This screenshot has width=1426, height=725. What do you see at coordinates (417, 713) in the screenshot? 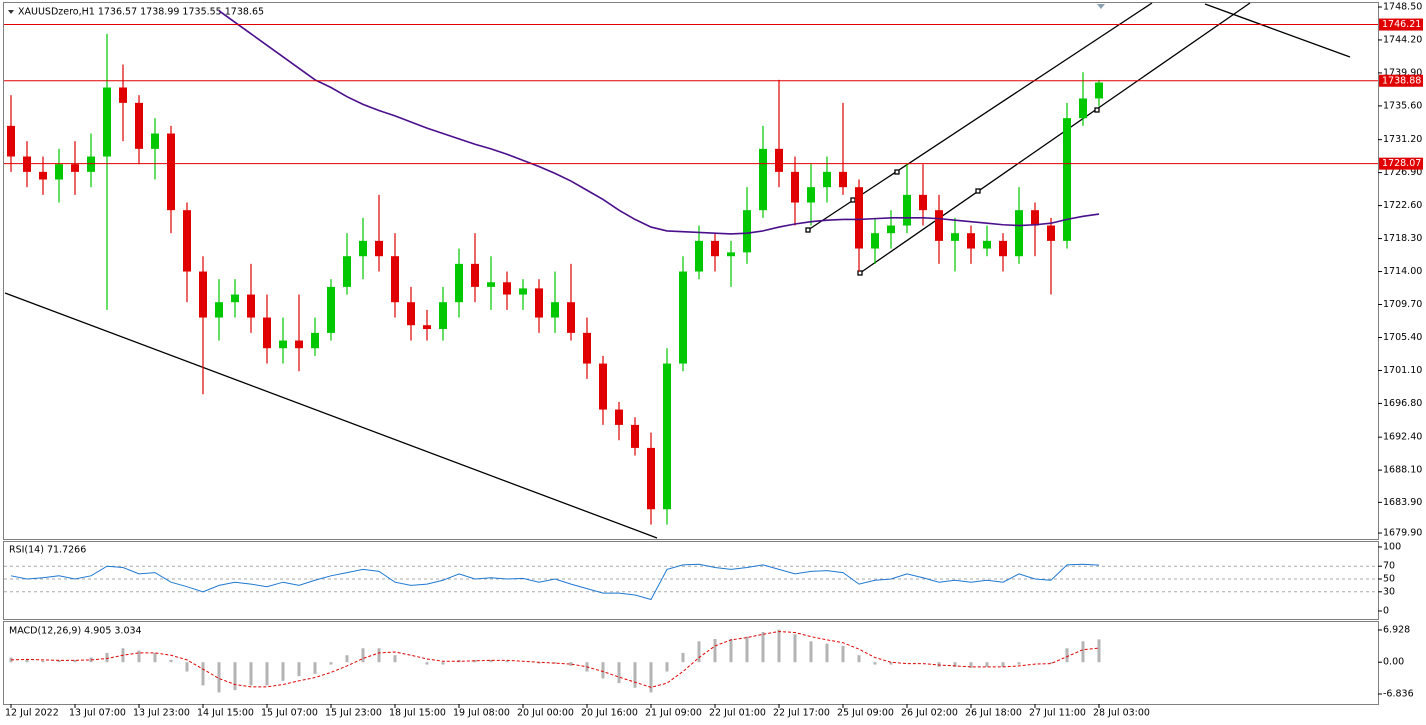
I see `x-tick-label: 18 Jul 15:00` at bounding box center [417, 713].